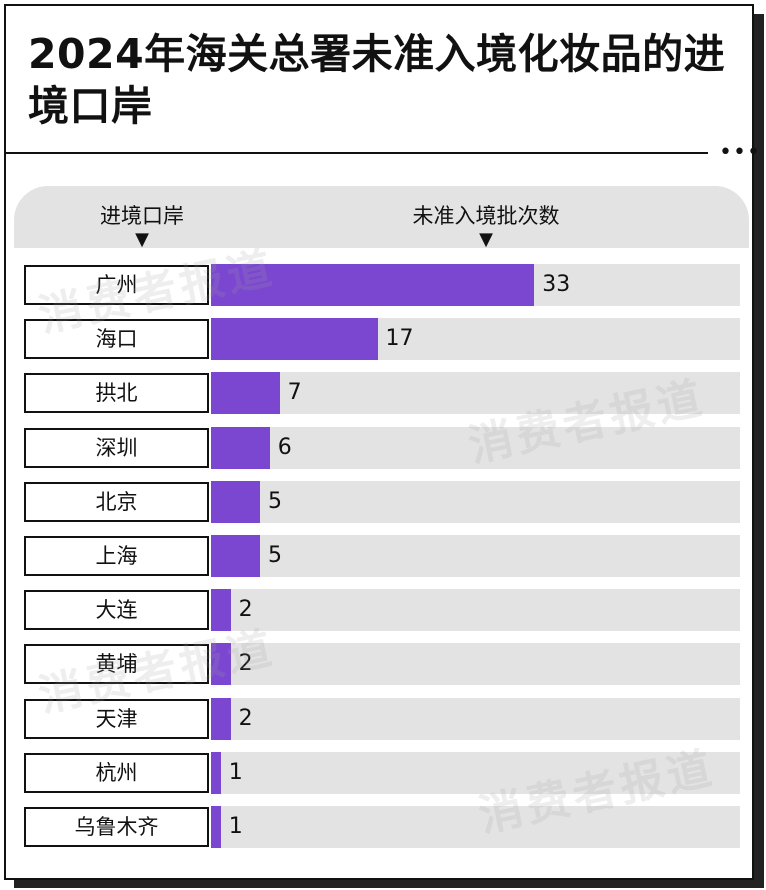  What do you see at coordinates (142, 216) in the screenshot?
I see `category-column-label: 进境口岸` at bounding box center [142, 216].